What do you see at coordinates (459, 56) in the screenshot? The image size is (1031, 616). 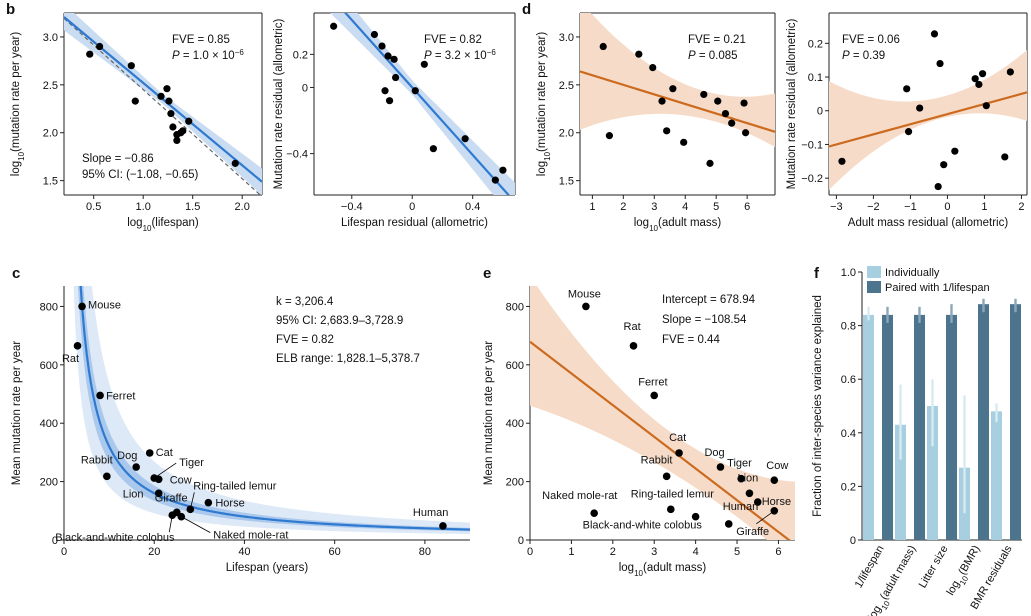 I see `p-value: = 3.2 × 10` at bounding box center [459, 56].